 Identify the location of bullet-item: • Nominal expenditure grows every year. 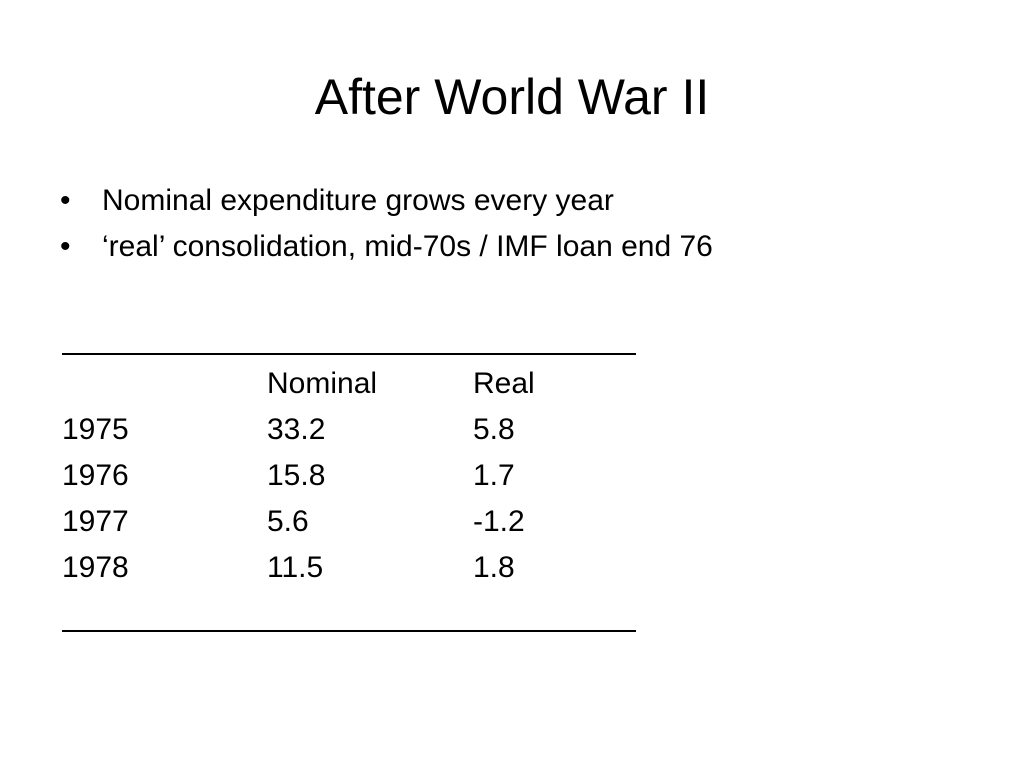
(386, 201).